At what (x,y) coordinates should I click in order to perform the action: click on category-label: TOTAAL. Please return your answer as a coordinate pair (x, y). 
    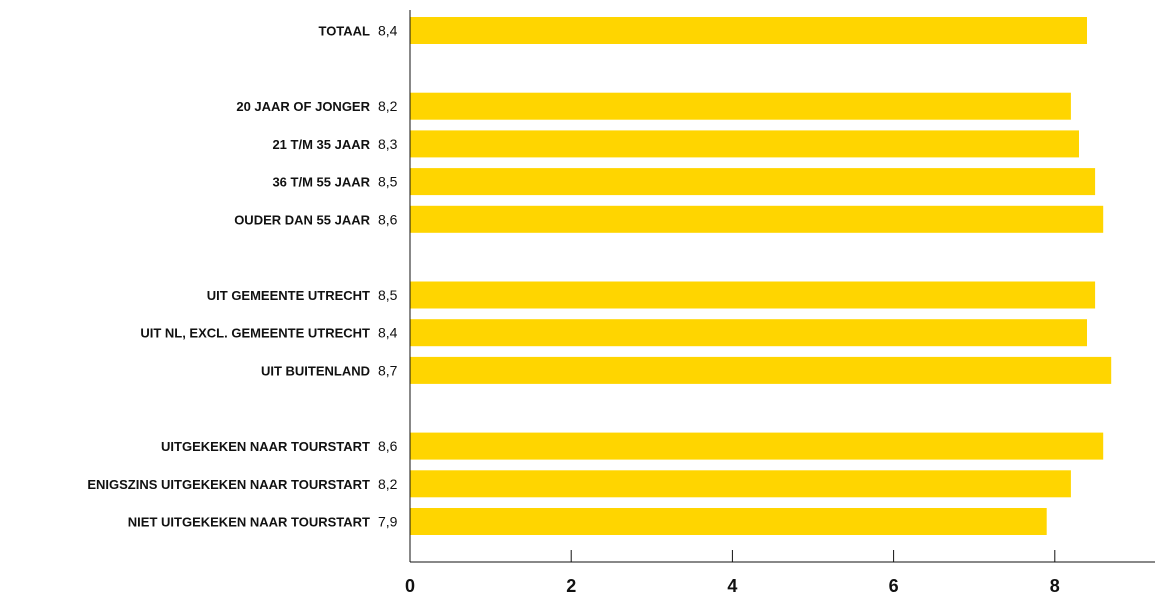
    Looking at the image, I should click on (344, 31).